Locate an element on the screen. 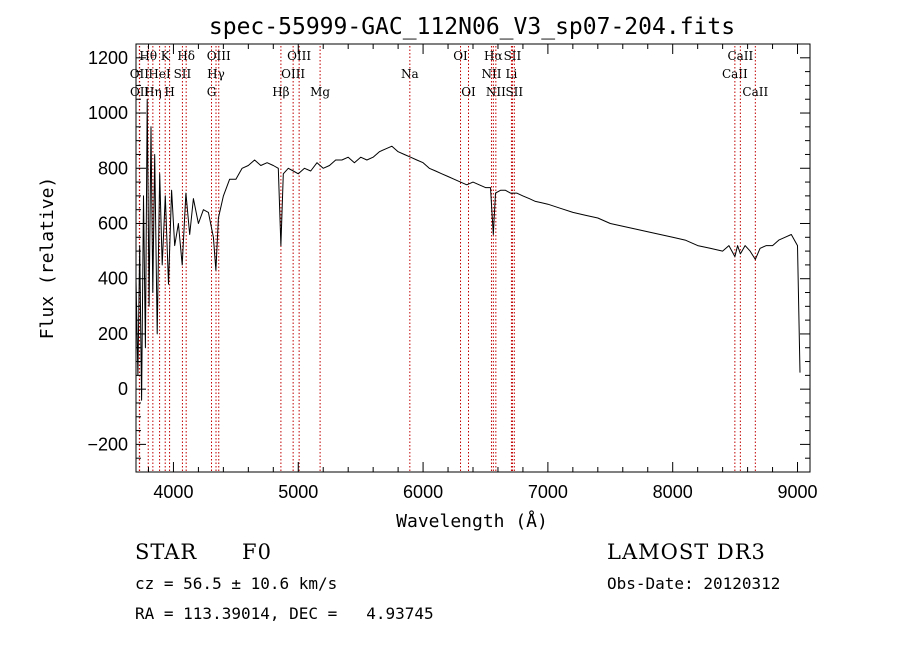 This screenshot has height=649, width=900. x-tick-label: 5000 is located at coordinates (298, 492).